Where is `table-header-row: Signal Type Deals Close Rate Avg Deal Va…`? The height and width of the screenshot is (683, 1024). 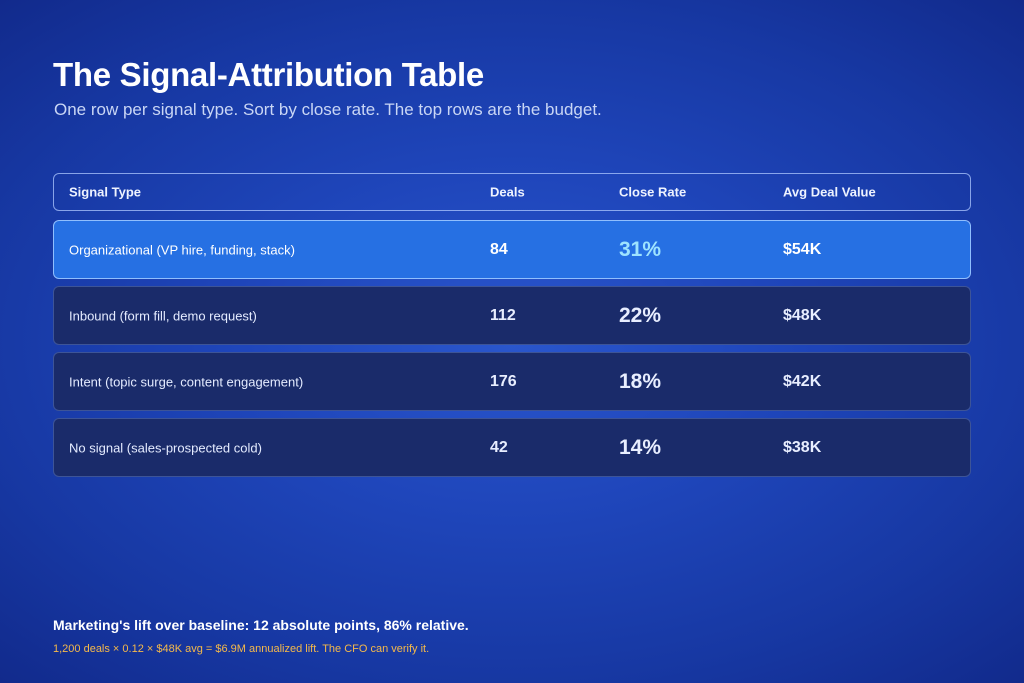 table-header-row: Signal Type Deals Close Rate Avg Deal Va… is located at coordinates (512, 192).